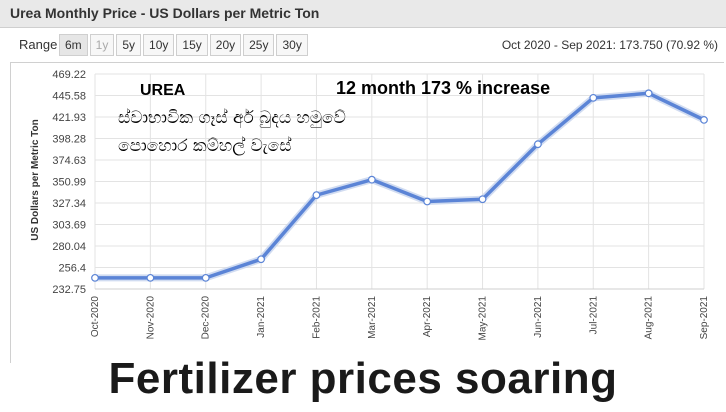 This screenshot has height=412, width=726. What do you see at coordinates (593, 97) in the screenshot?
I see `data-point-jul-2021` at bounding box center [593, 97].